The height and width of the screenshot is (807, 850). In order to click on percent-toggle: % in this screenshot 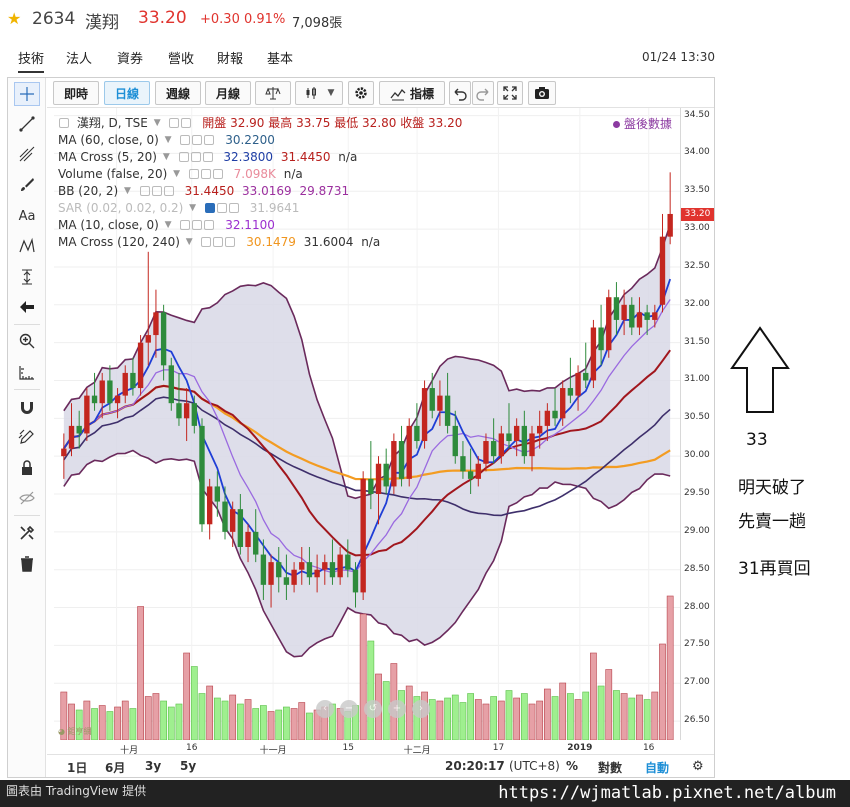, I will do `click(572, 766)`.